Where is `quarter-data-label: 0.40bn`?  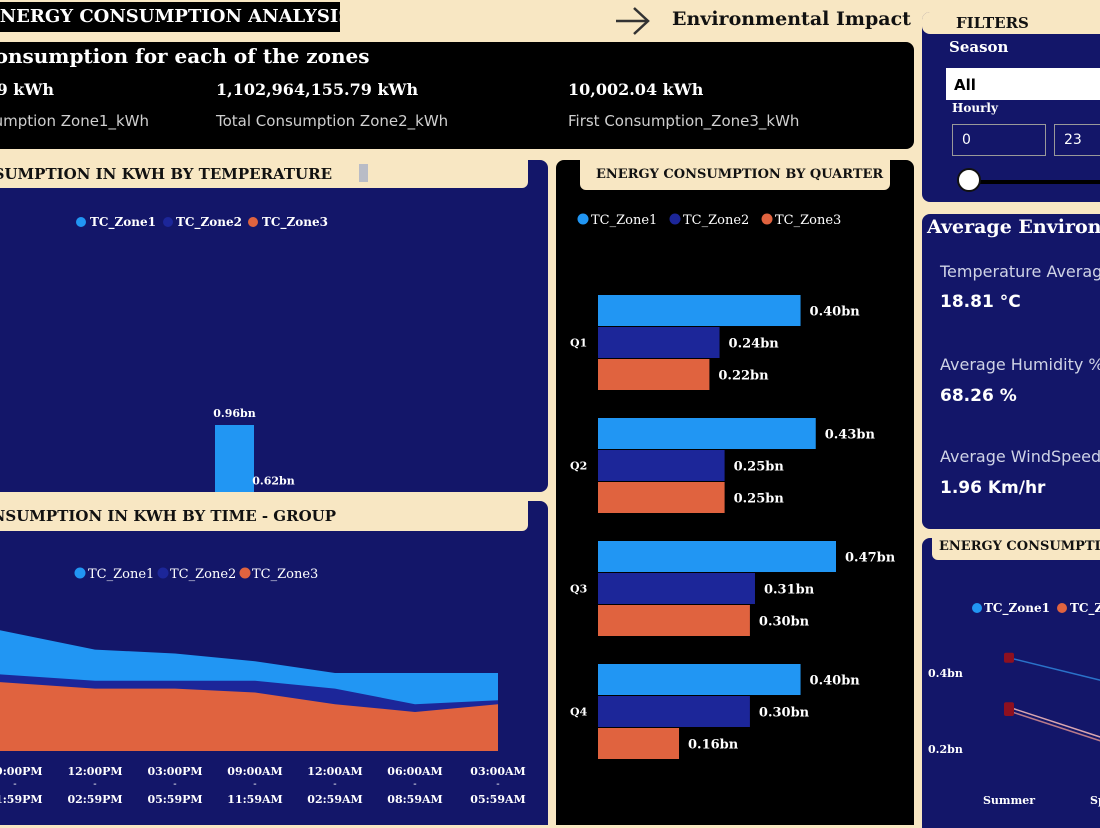 quarter-data-label: 0.40bn is located at coordinates (835, 312).